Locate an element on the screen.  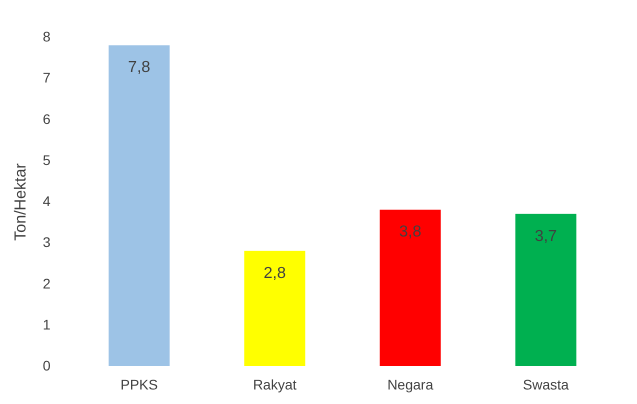
data-label: 3,8 is located at coordinates (410, 232).